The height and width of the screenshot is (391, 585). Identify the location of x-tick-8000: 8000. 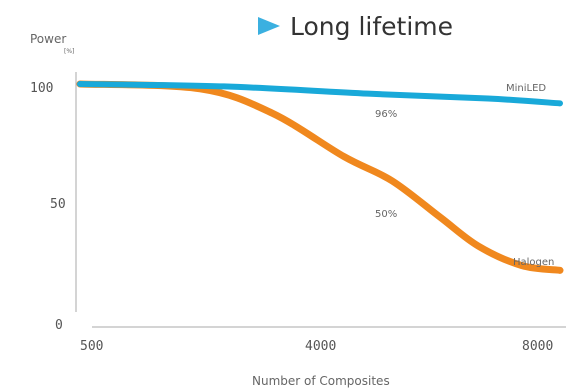
(537, 346).